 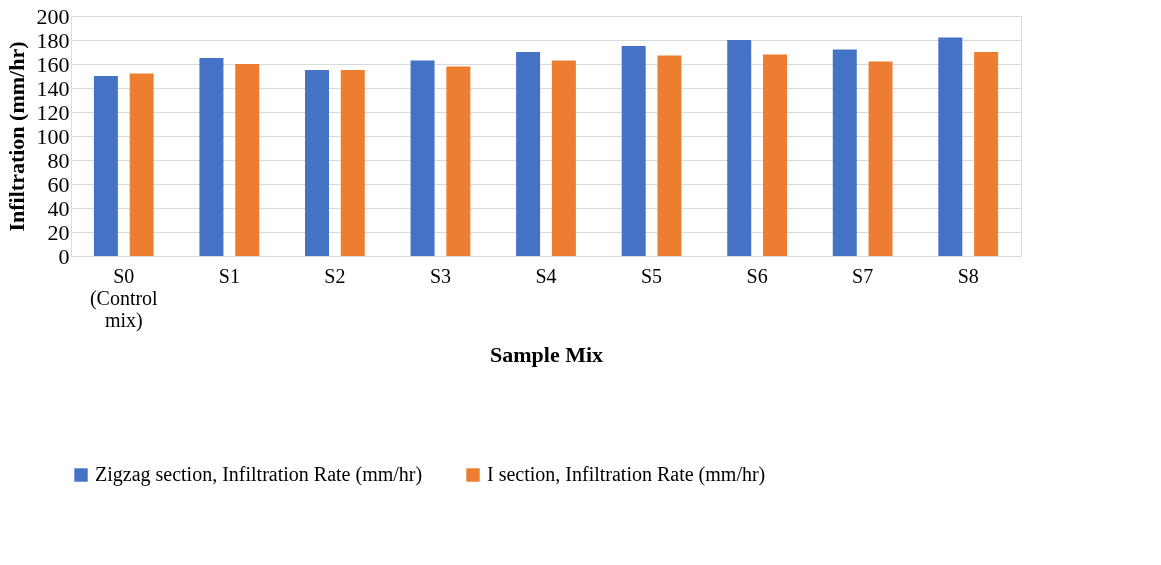 What do you see at coordinates (546, 354) in the screenshot?
I see `x-axis-title: Sample Mix` at bounding box center [546, 354].